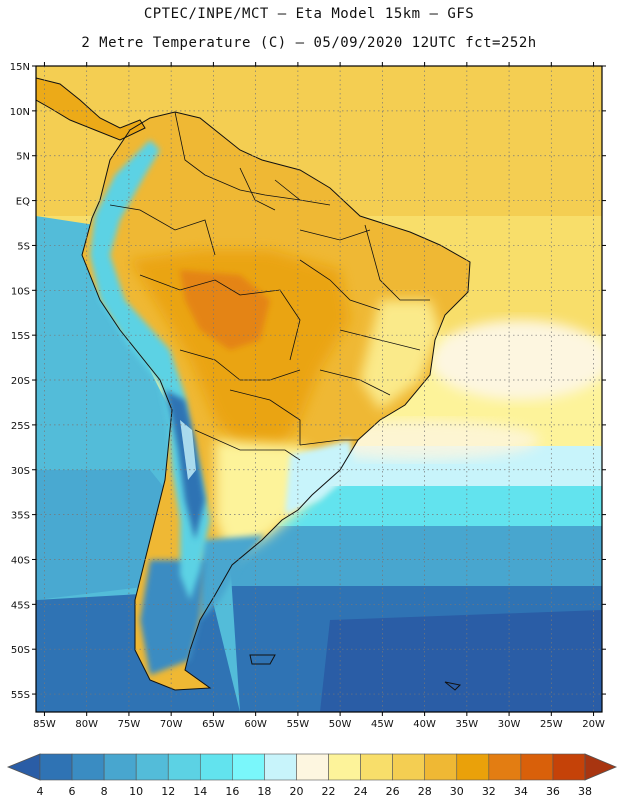 The image size is (618, 800). I want to click on lat-tick-label: EQ, so click(23, 202).